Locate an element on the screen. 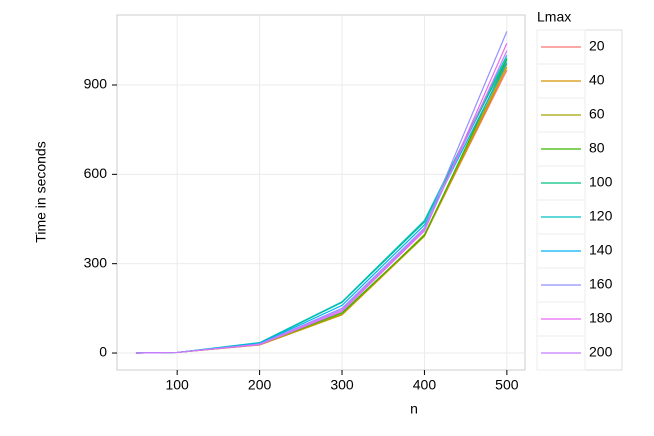 The height and width of the screenshot is (436, 654). legend-label: 80 is located at coordinates (597, 148).